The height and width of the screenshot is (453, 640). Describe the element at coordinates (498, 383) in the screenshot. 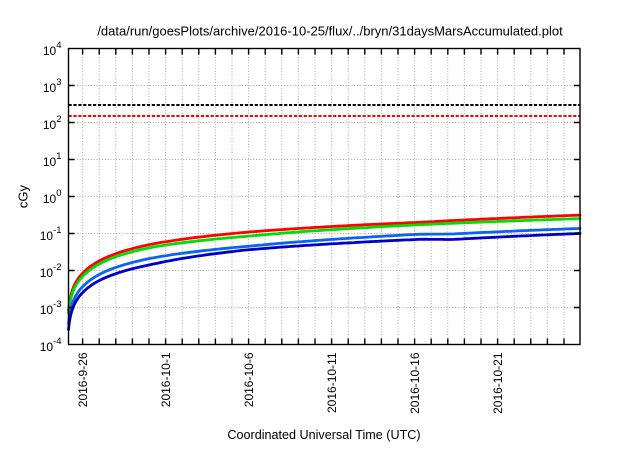

I see `svg-text: 2016-10-21` at that location.